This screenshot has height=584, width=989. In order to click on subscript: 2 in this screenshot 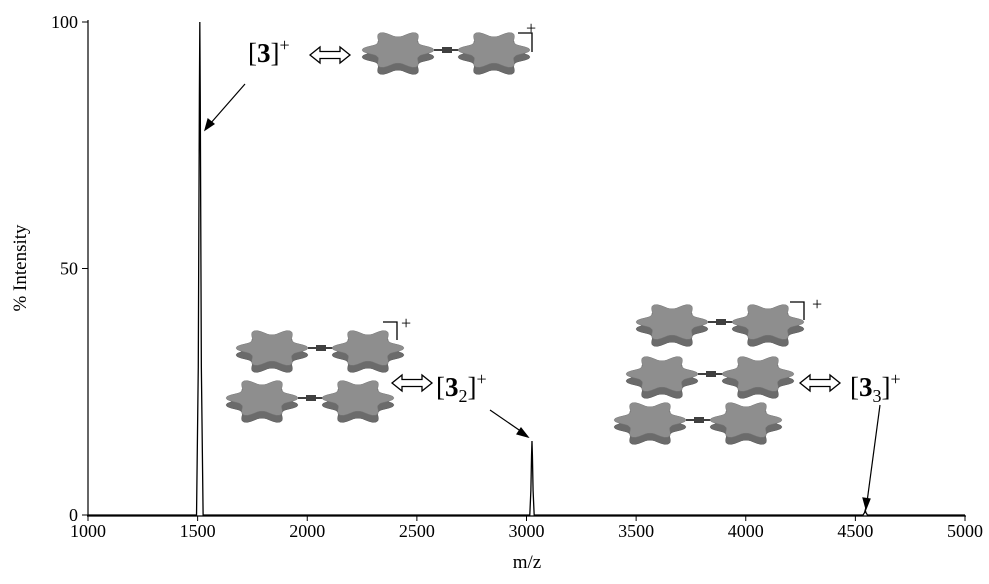, I will do `click(463, 396)`.